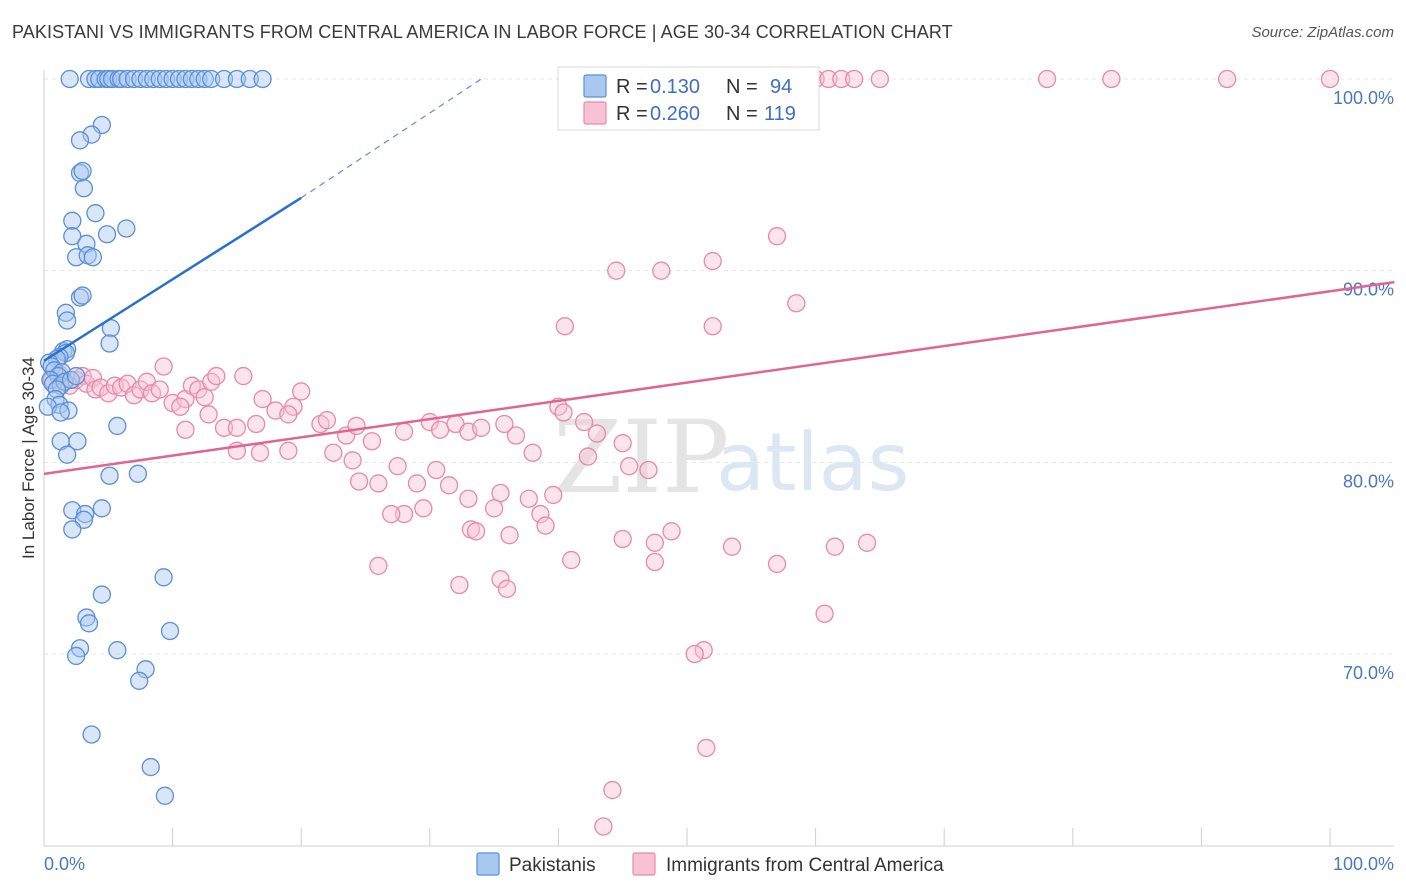 Image resolution: width=1406 pixels, height=892 pixels. Describe the element at coordinates (1363, 864) in the screenshot. I see `x-tick-label-max: 100.0%` at that location.